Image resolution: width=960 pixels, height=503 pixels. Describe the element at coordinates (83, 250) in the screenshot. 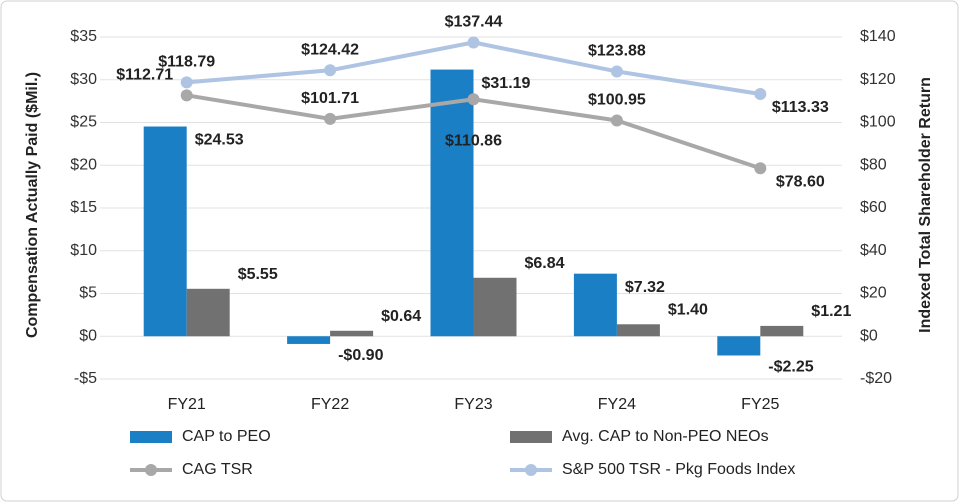

I see `y-tick-label: $10` at that location.